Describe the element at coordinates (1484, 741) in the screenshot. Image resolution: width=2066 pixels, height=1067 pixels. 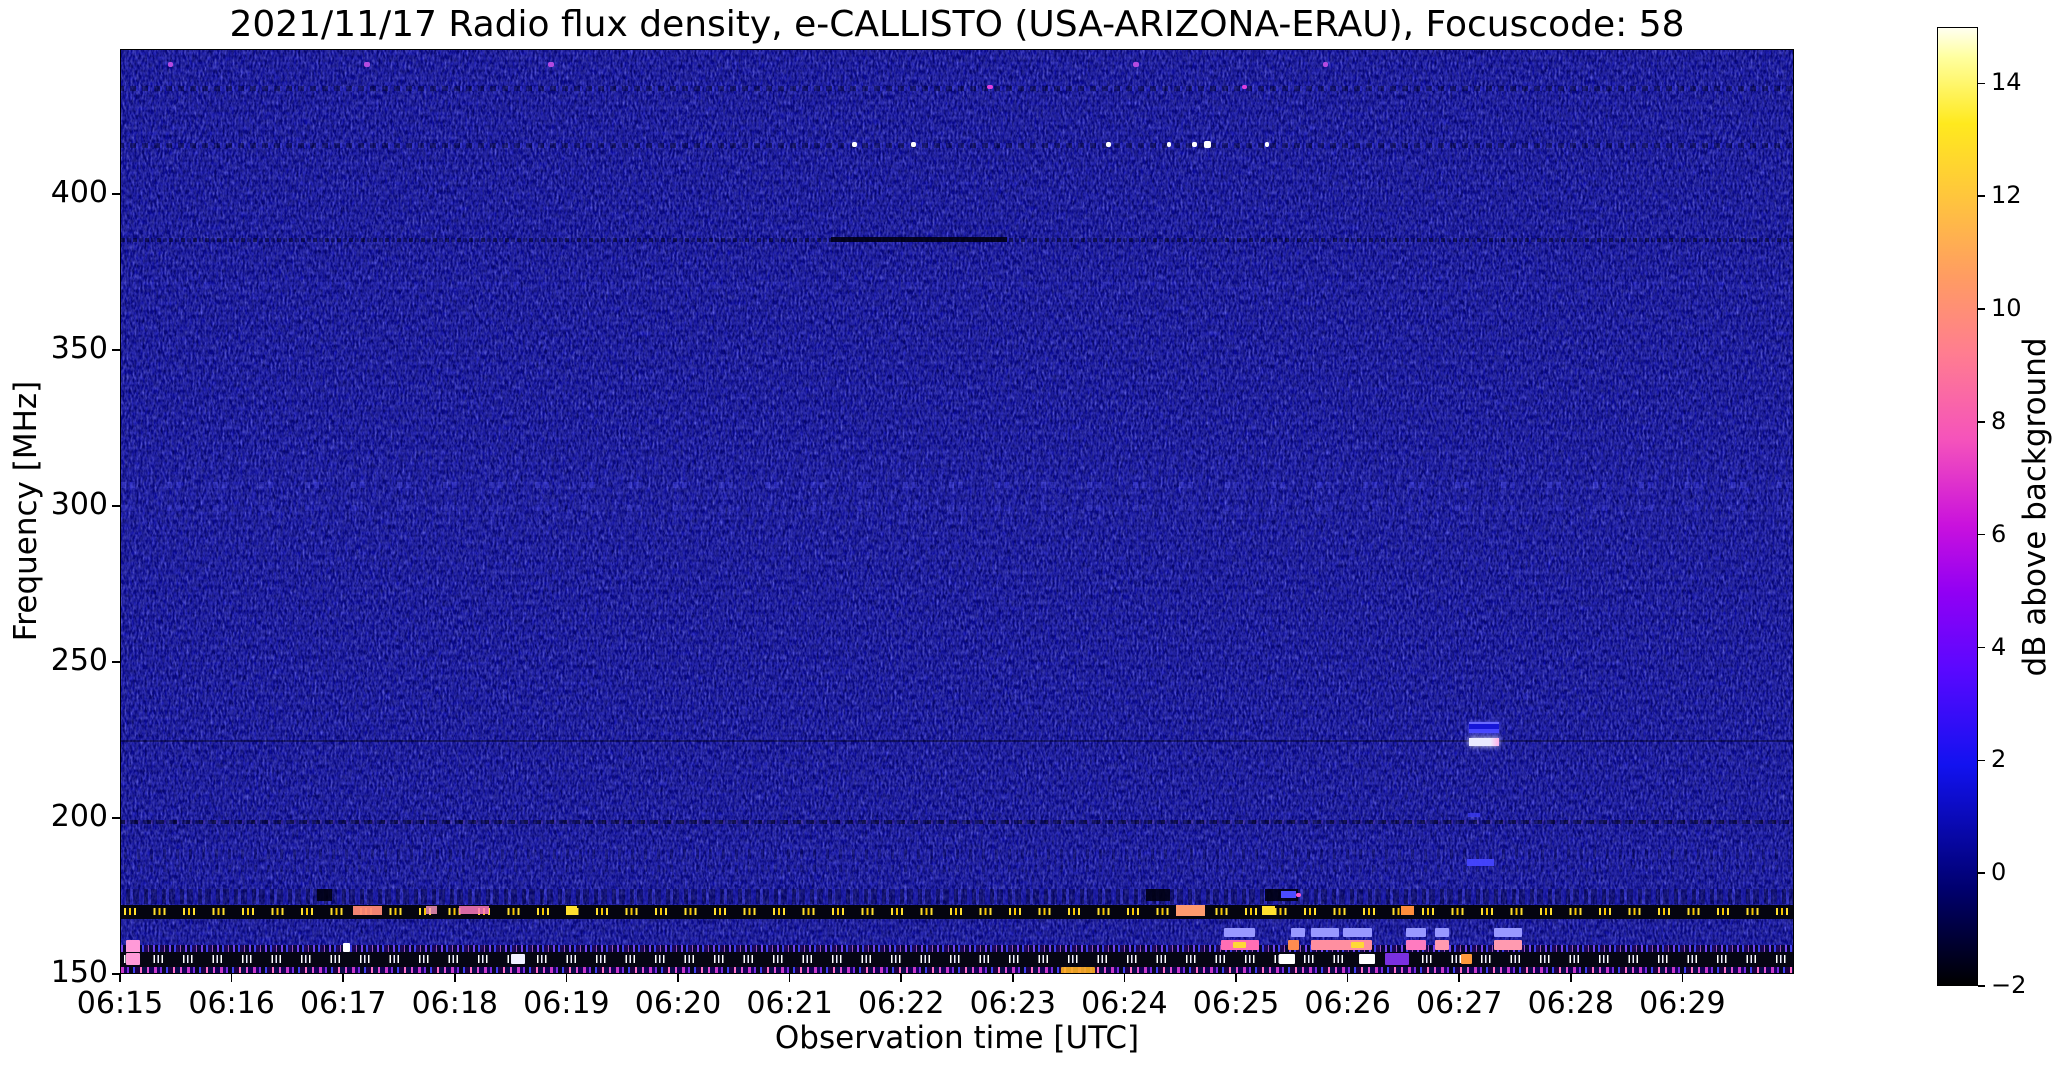
I see `feature-burst-white-0627-225mhz` at that location.